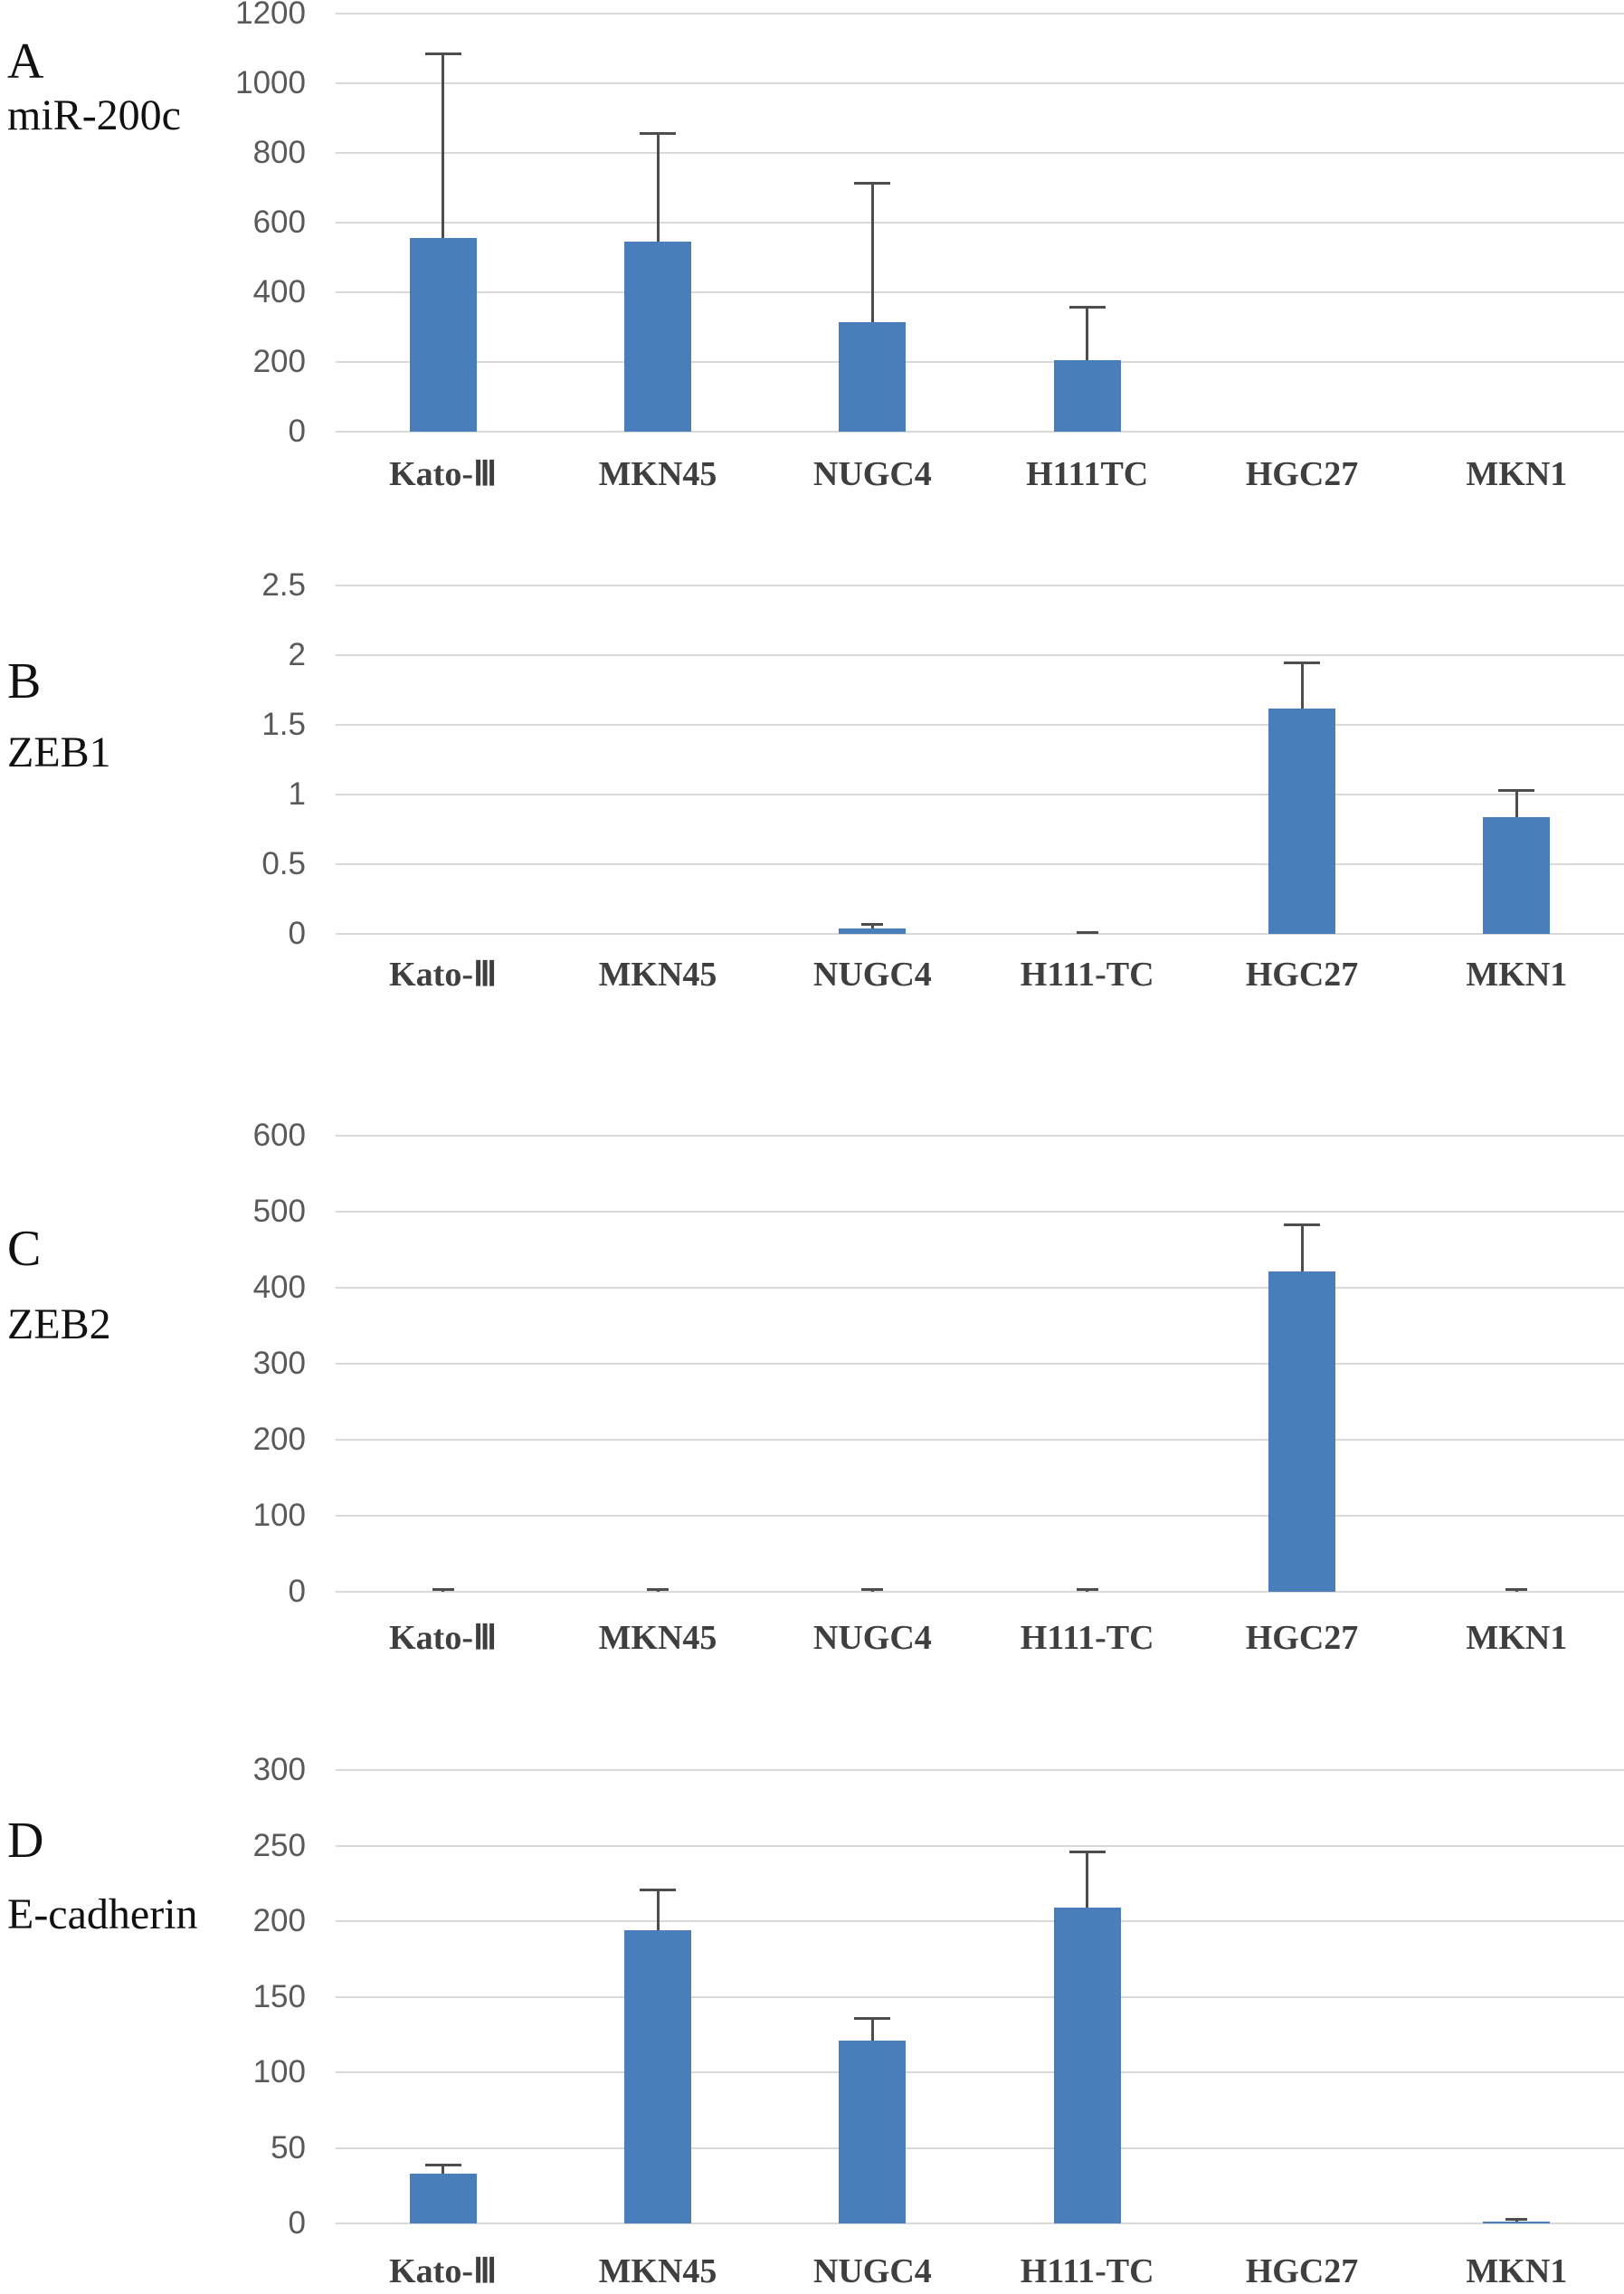 This screenshot has height=2294, width=1624. Describe the element at coordinates (94, 115) in the screenshot. I see `panel-a-gene: miR-200c` at that location.